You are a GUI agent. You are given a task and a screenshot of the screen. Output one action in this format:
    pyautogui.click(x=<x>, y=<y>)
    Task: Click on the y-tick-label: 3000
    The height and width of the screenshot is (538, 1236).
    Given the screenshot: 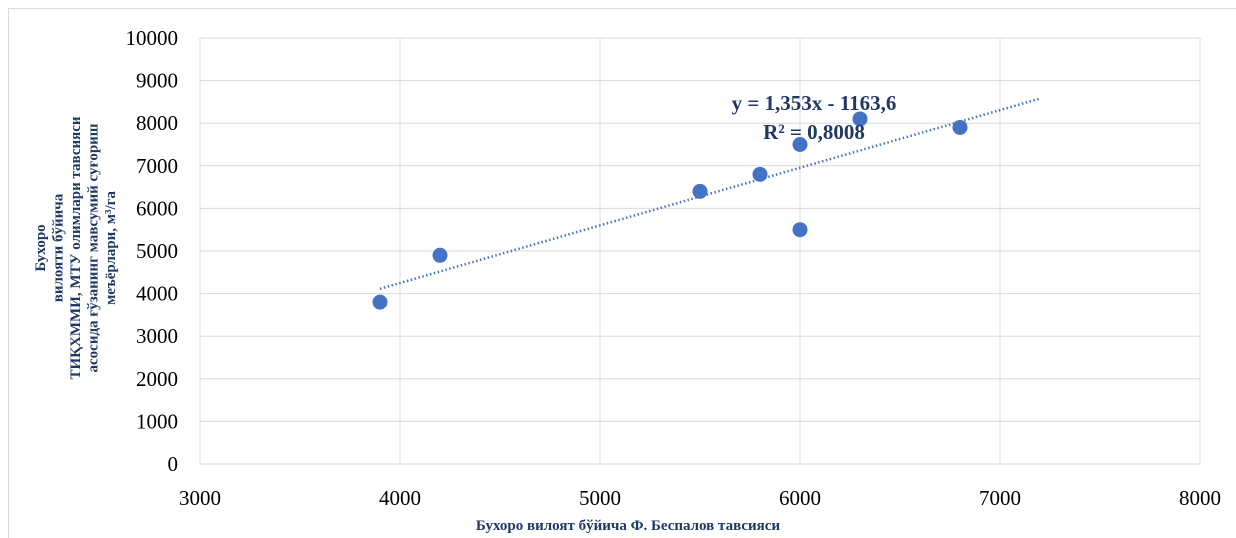 What is the action you would take?
    pyautogui.click(x=157, y=336)
    